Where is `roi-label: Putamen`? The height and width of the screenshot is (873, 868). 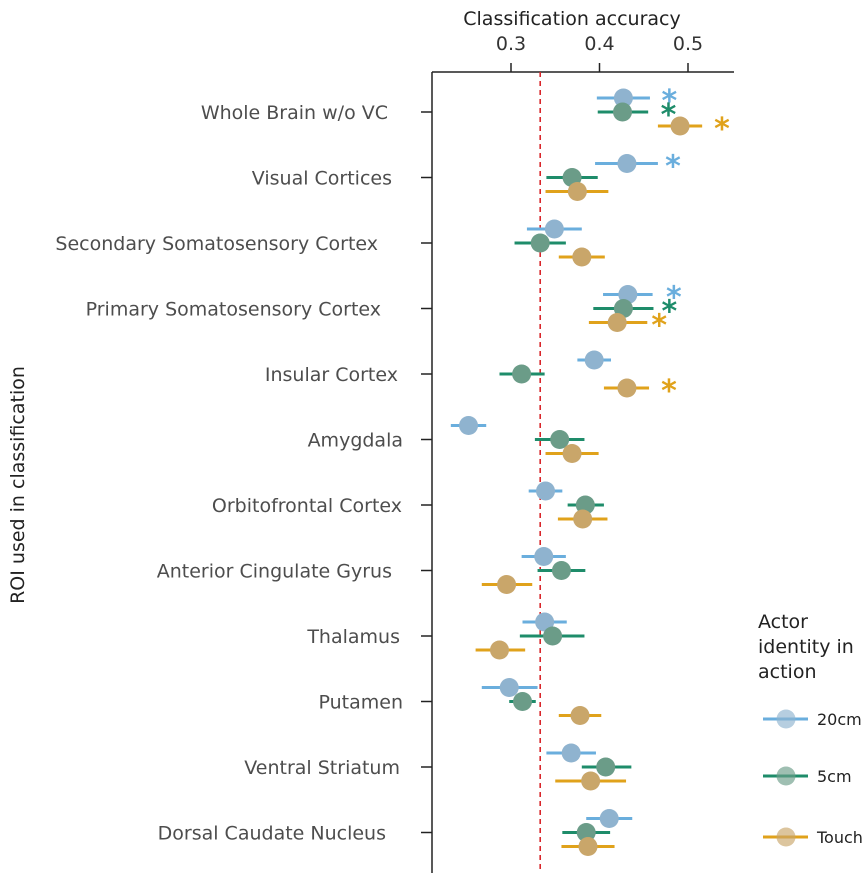 roi-label: Putamen is located at coordinates (361, 703).